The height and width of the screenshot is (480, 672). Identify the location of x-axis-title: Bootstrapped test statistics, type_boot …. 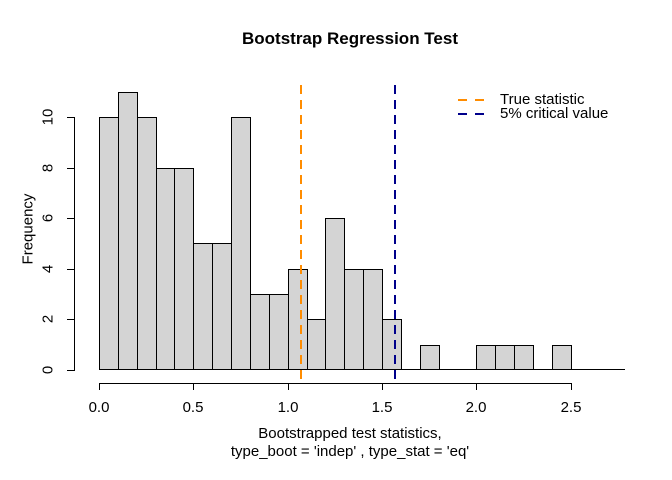
(350, 443).